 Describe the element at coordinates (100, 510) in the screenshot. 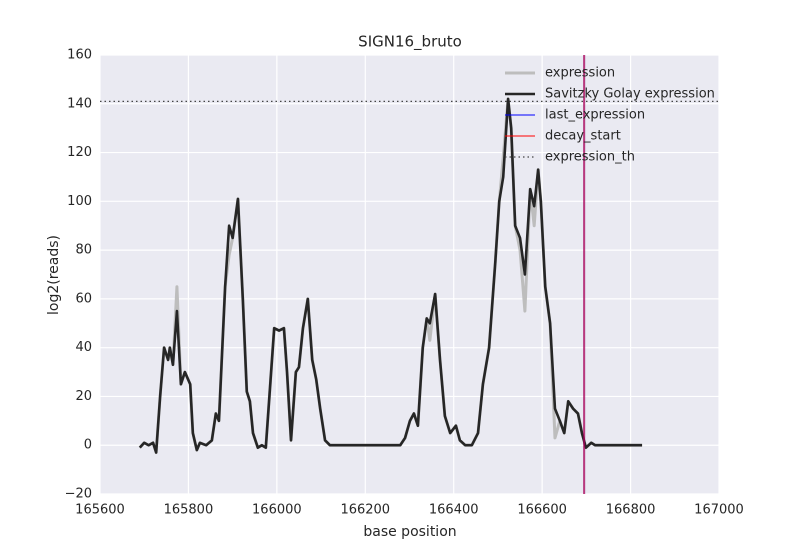

I see `x-tick-label: 165600` at that location.